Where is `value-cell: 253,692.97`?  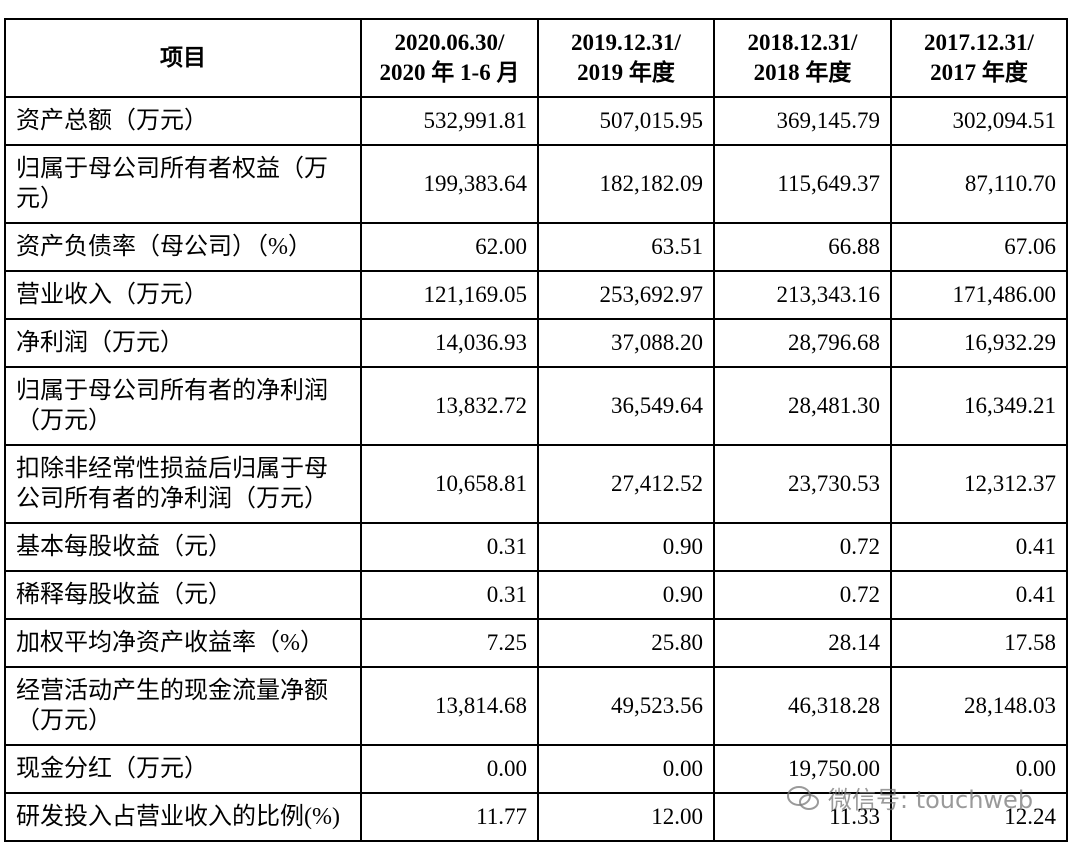
value-cell: 253,692.97 is located at coordinates (626, 295).